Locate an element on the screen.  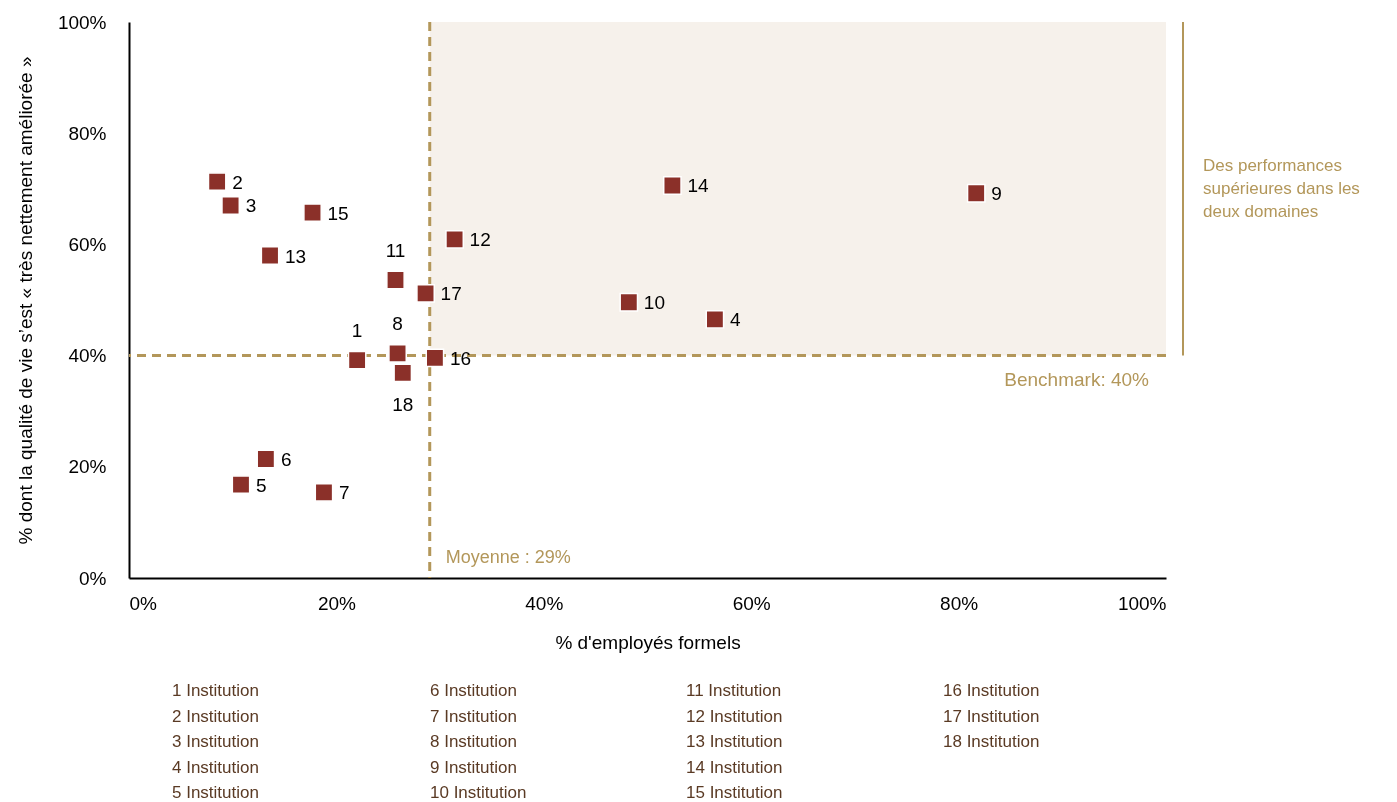
series-label: 9 is located at coordinates (996, 194).